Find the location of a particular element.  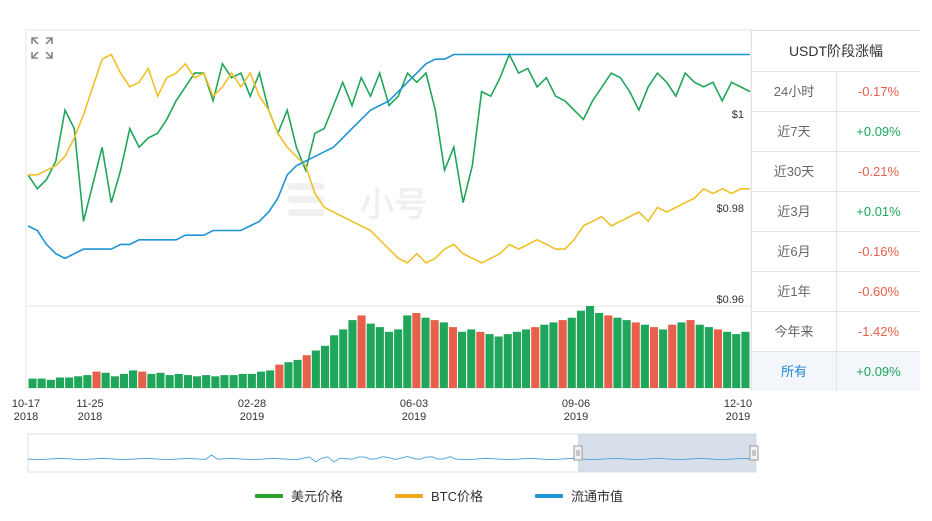

period-change-value: -1.42% is located at coordinates (878, 331).